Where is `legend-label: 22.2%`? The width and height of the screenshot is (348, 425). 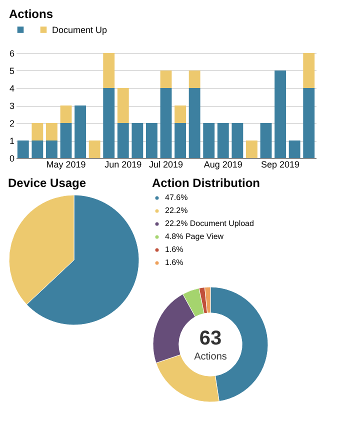 legend-label: 22.2% is located at coordinates (176, 210).